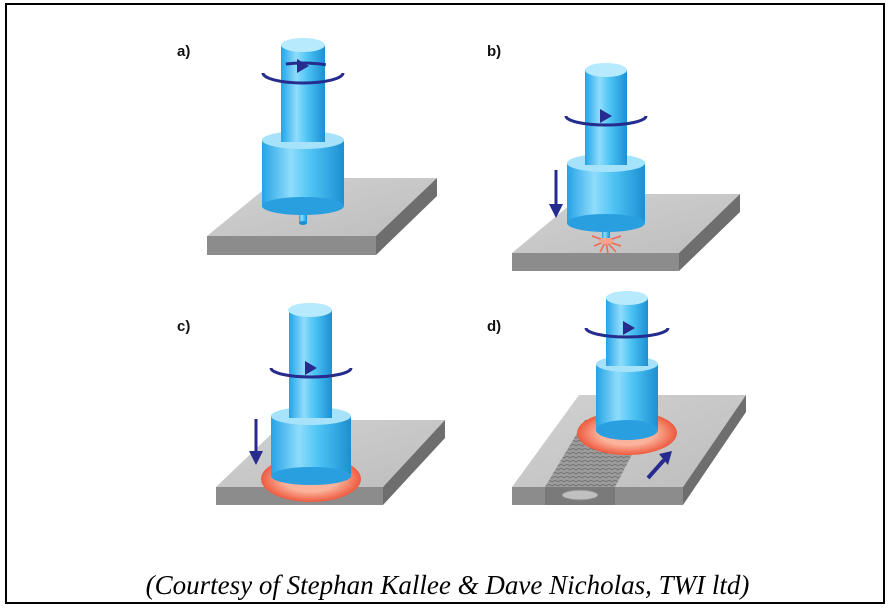 Image resolution: width=895 pixels, height=609 pixels. I want to click on panel-d, so click(629, 398).